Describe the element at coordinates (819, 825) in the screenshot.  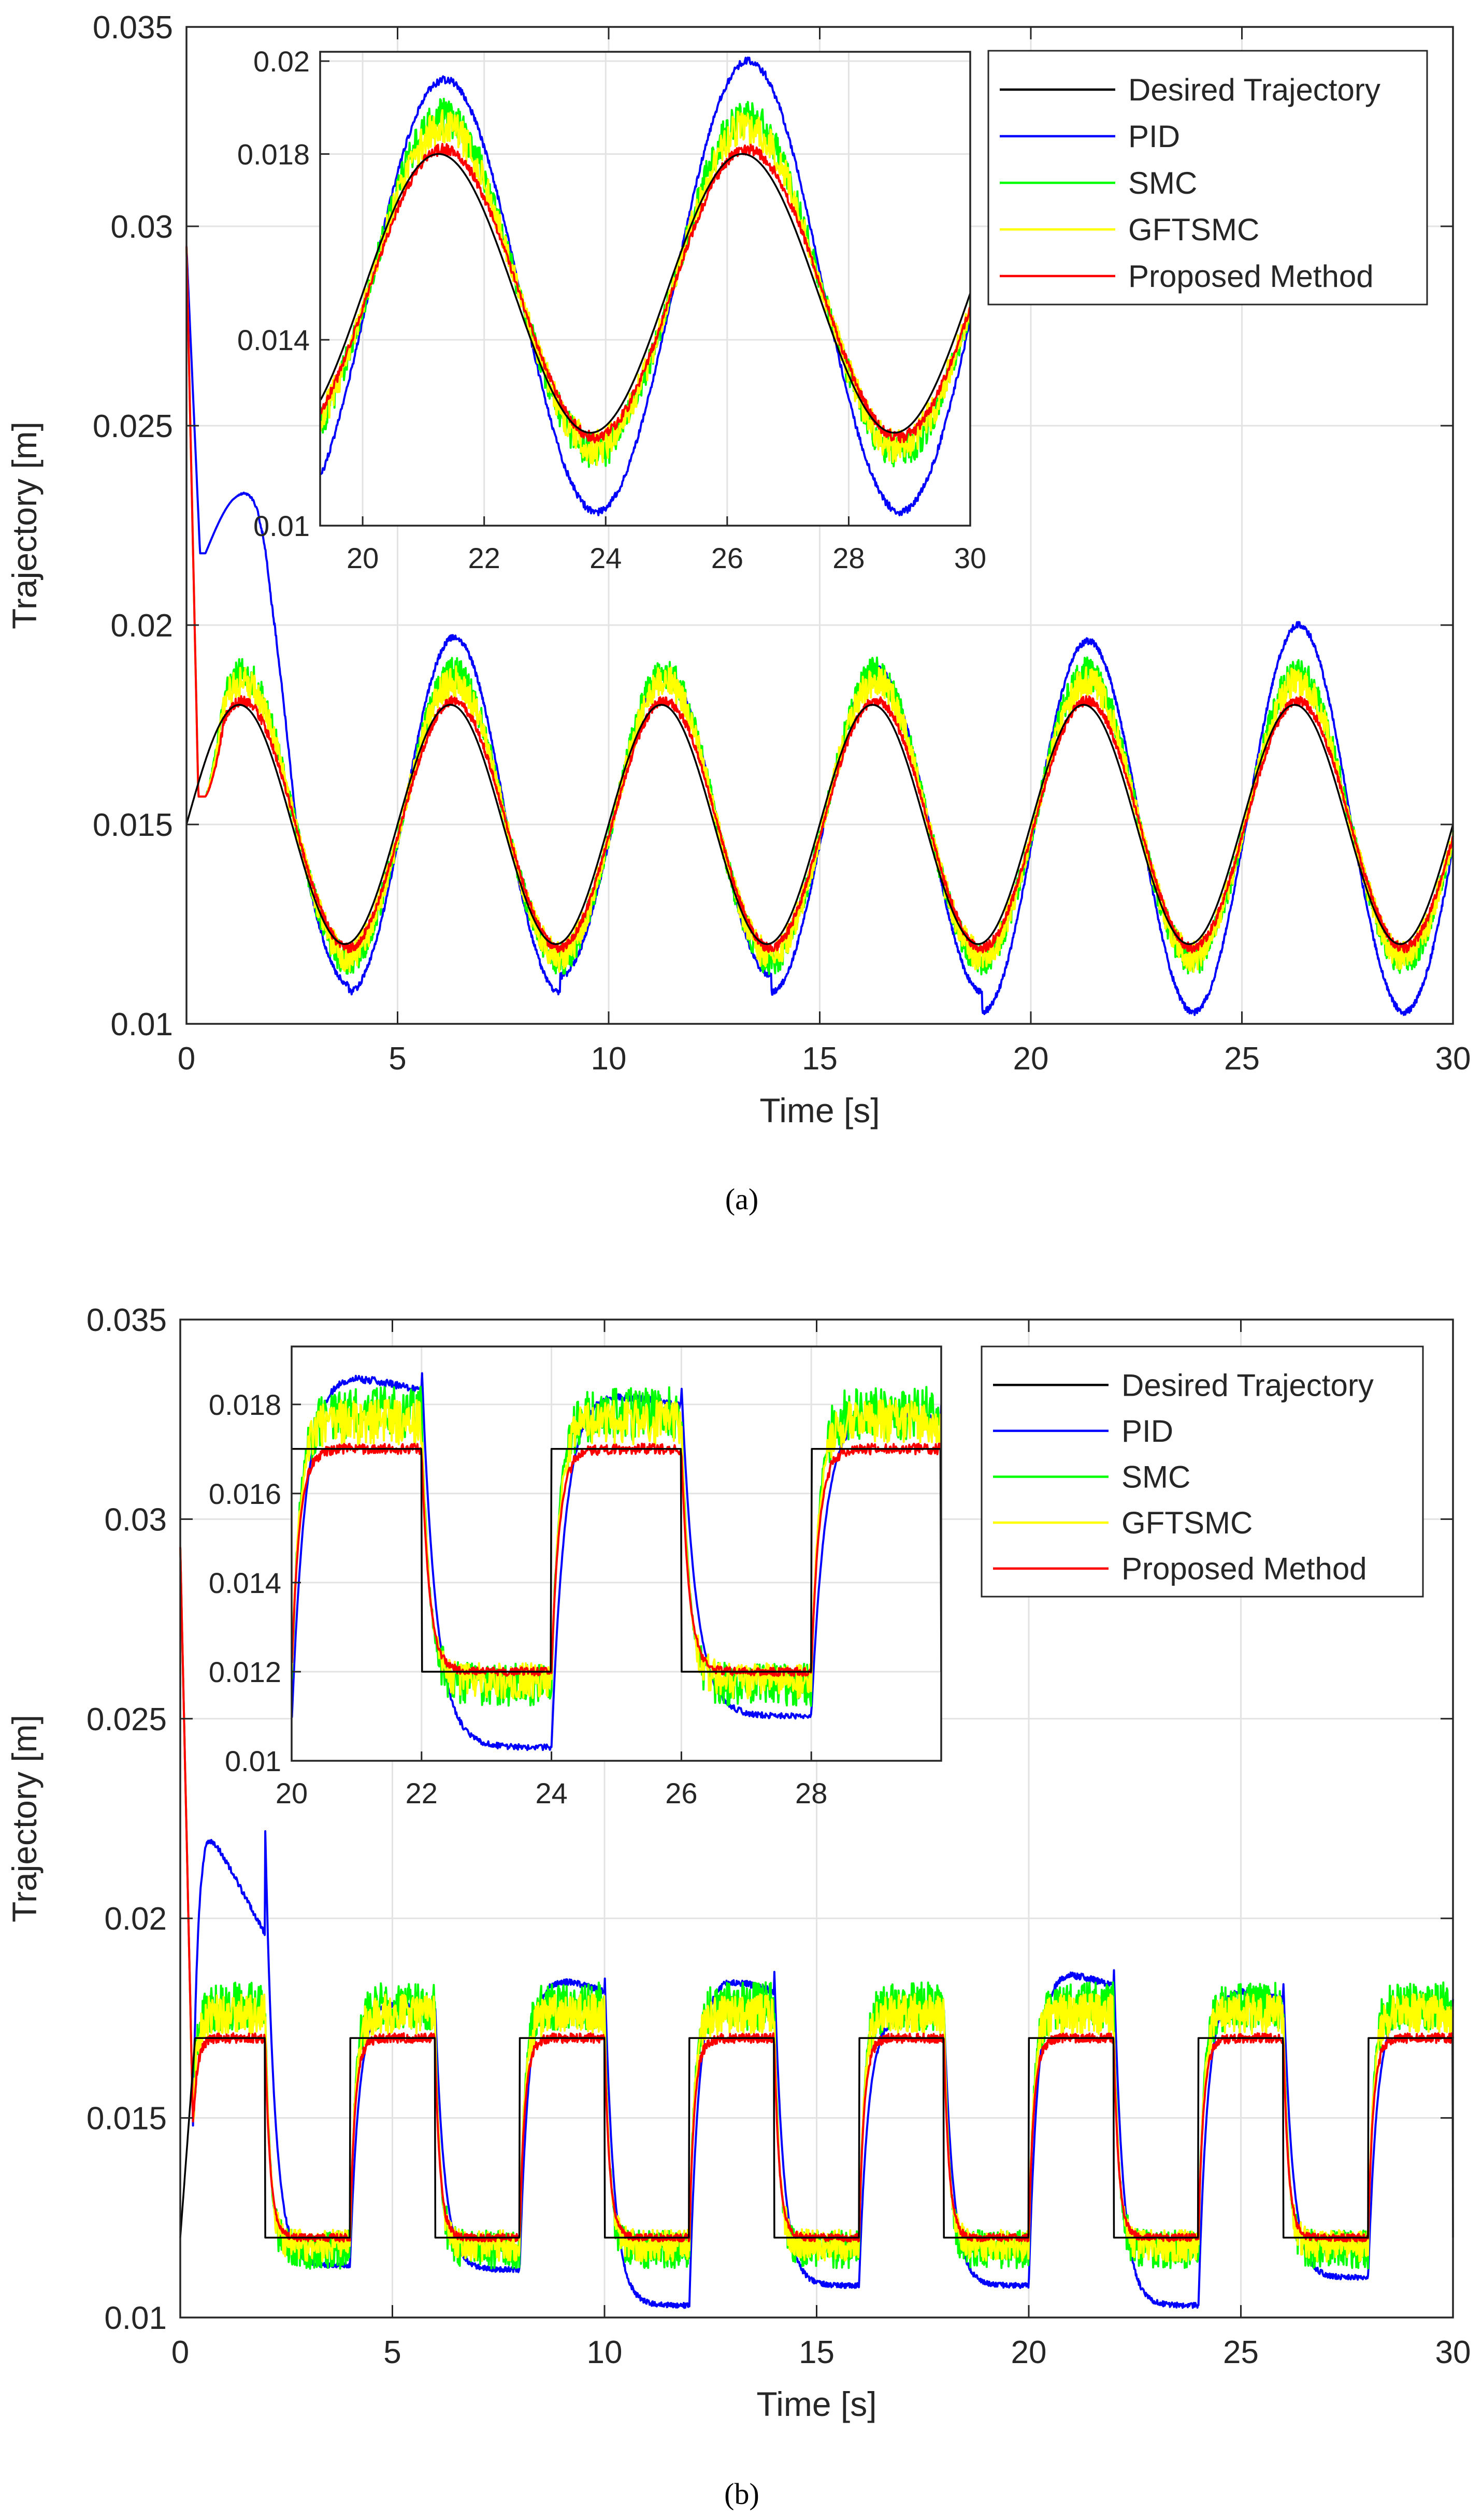
I see `series-line-desired-a` at that location.